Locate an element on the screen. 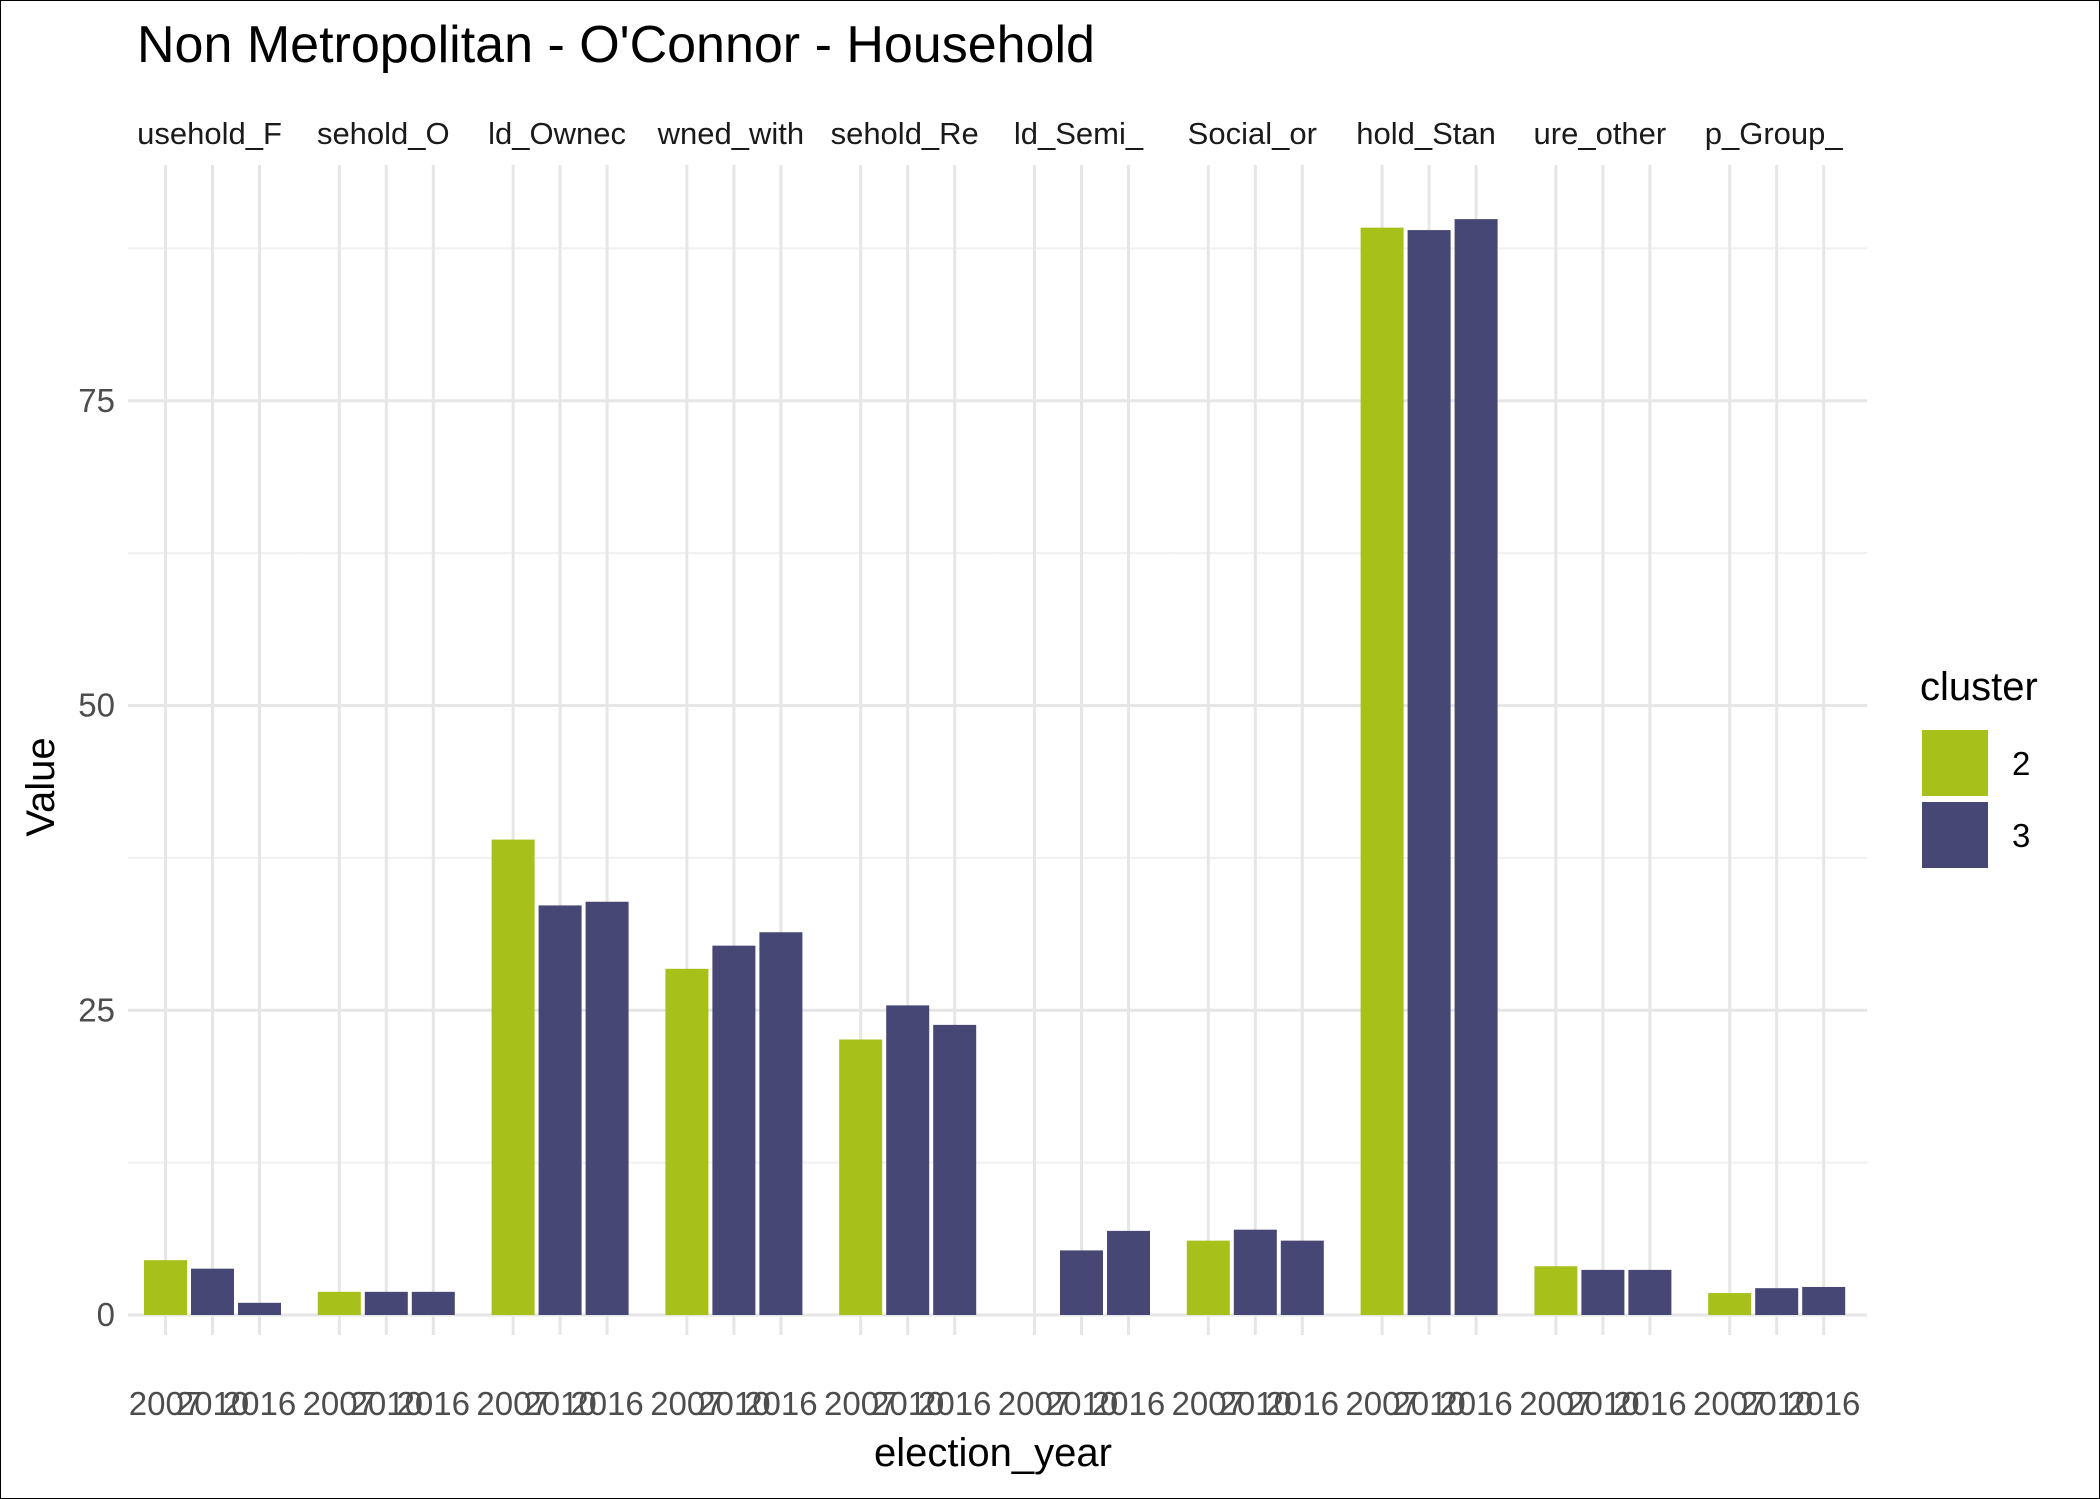 This screenshot has width=2100, height=1499. facet-strip-label: usehold_F is located at coordinates (209, 133).